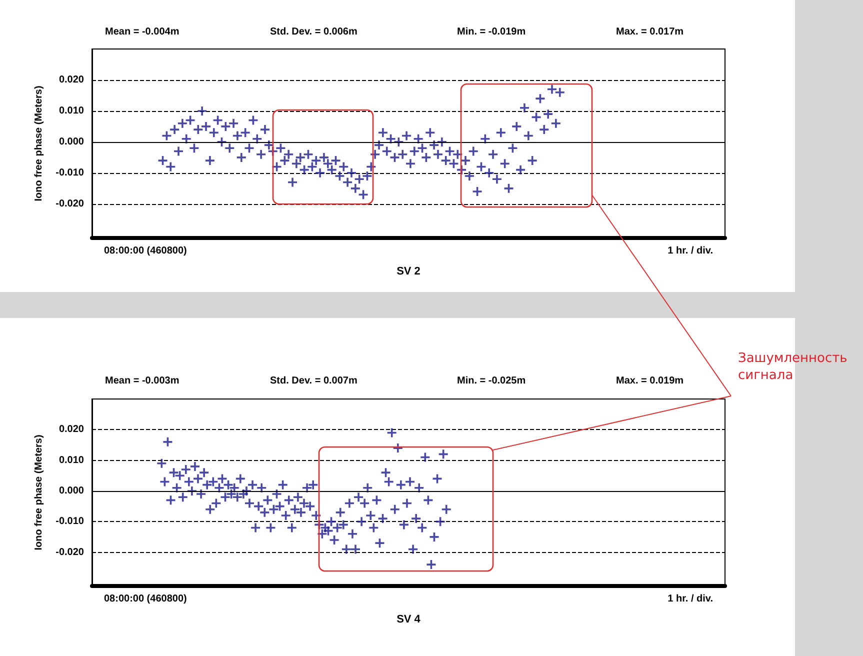 Image resolution: width=863 pixels, height=656 pixels. Describe the element at coordinates (408, 272) in the screenshot. I see `x-axis-title: SV 2` at that location.